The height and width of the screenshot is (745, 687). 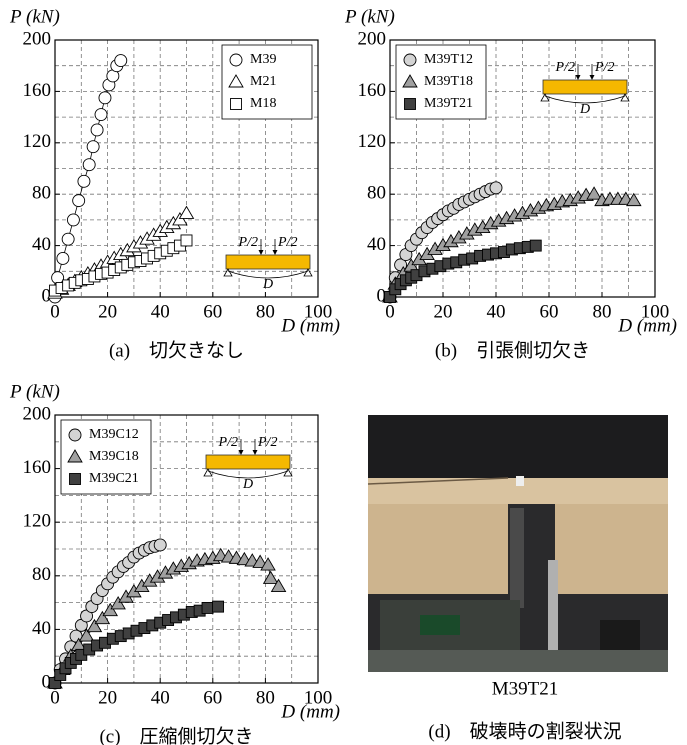 What do you see at coordinates (524, 731) in the screenshot?
I see `photo-caption: (d) 破壊時の割裂状況` at bounding box center [524, 731].